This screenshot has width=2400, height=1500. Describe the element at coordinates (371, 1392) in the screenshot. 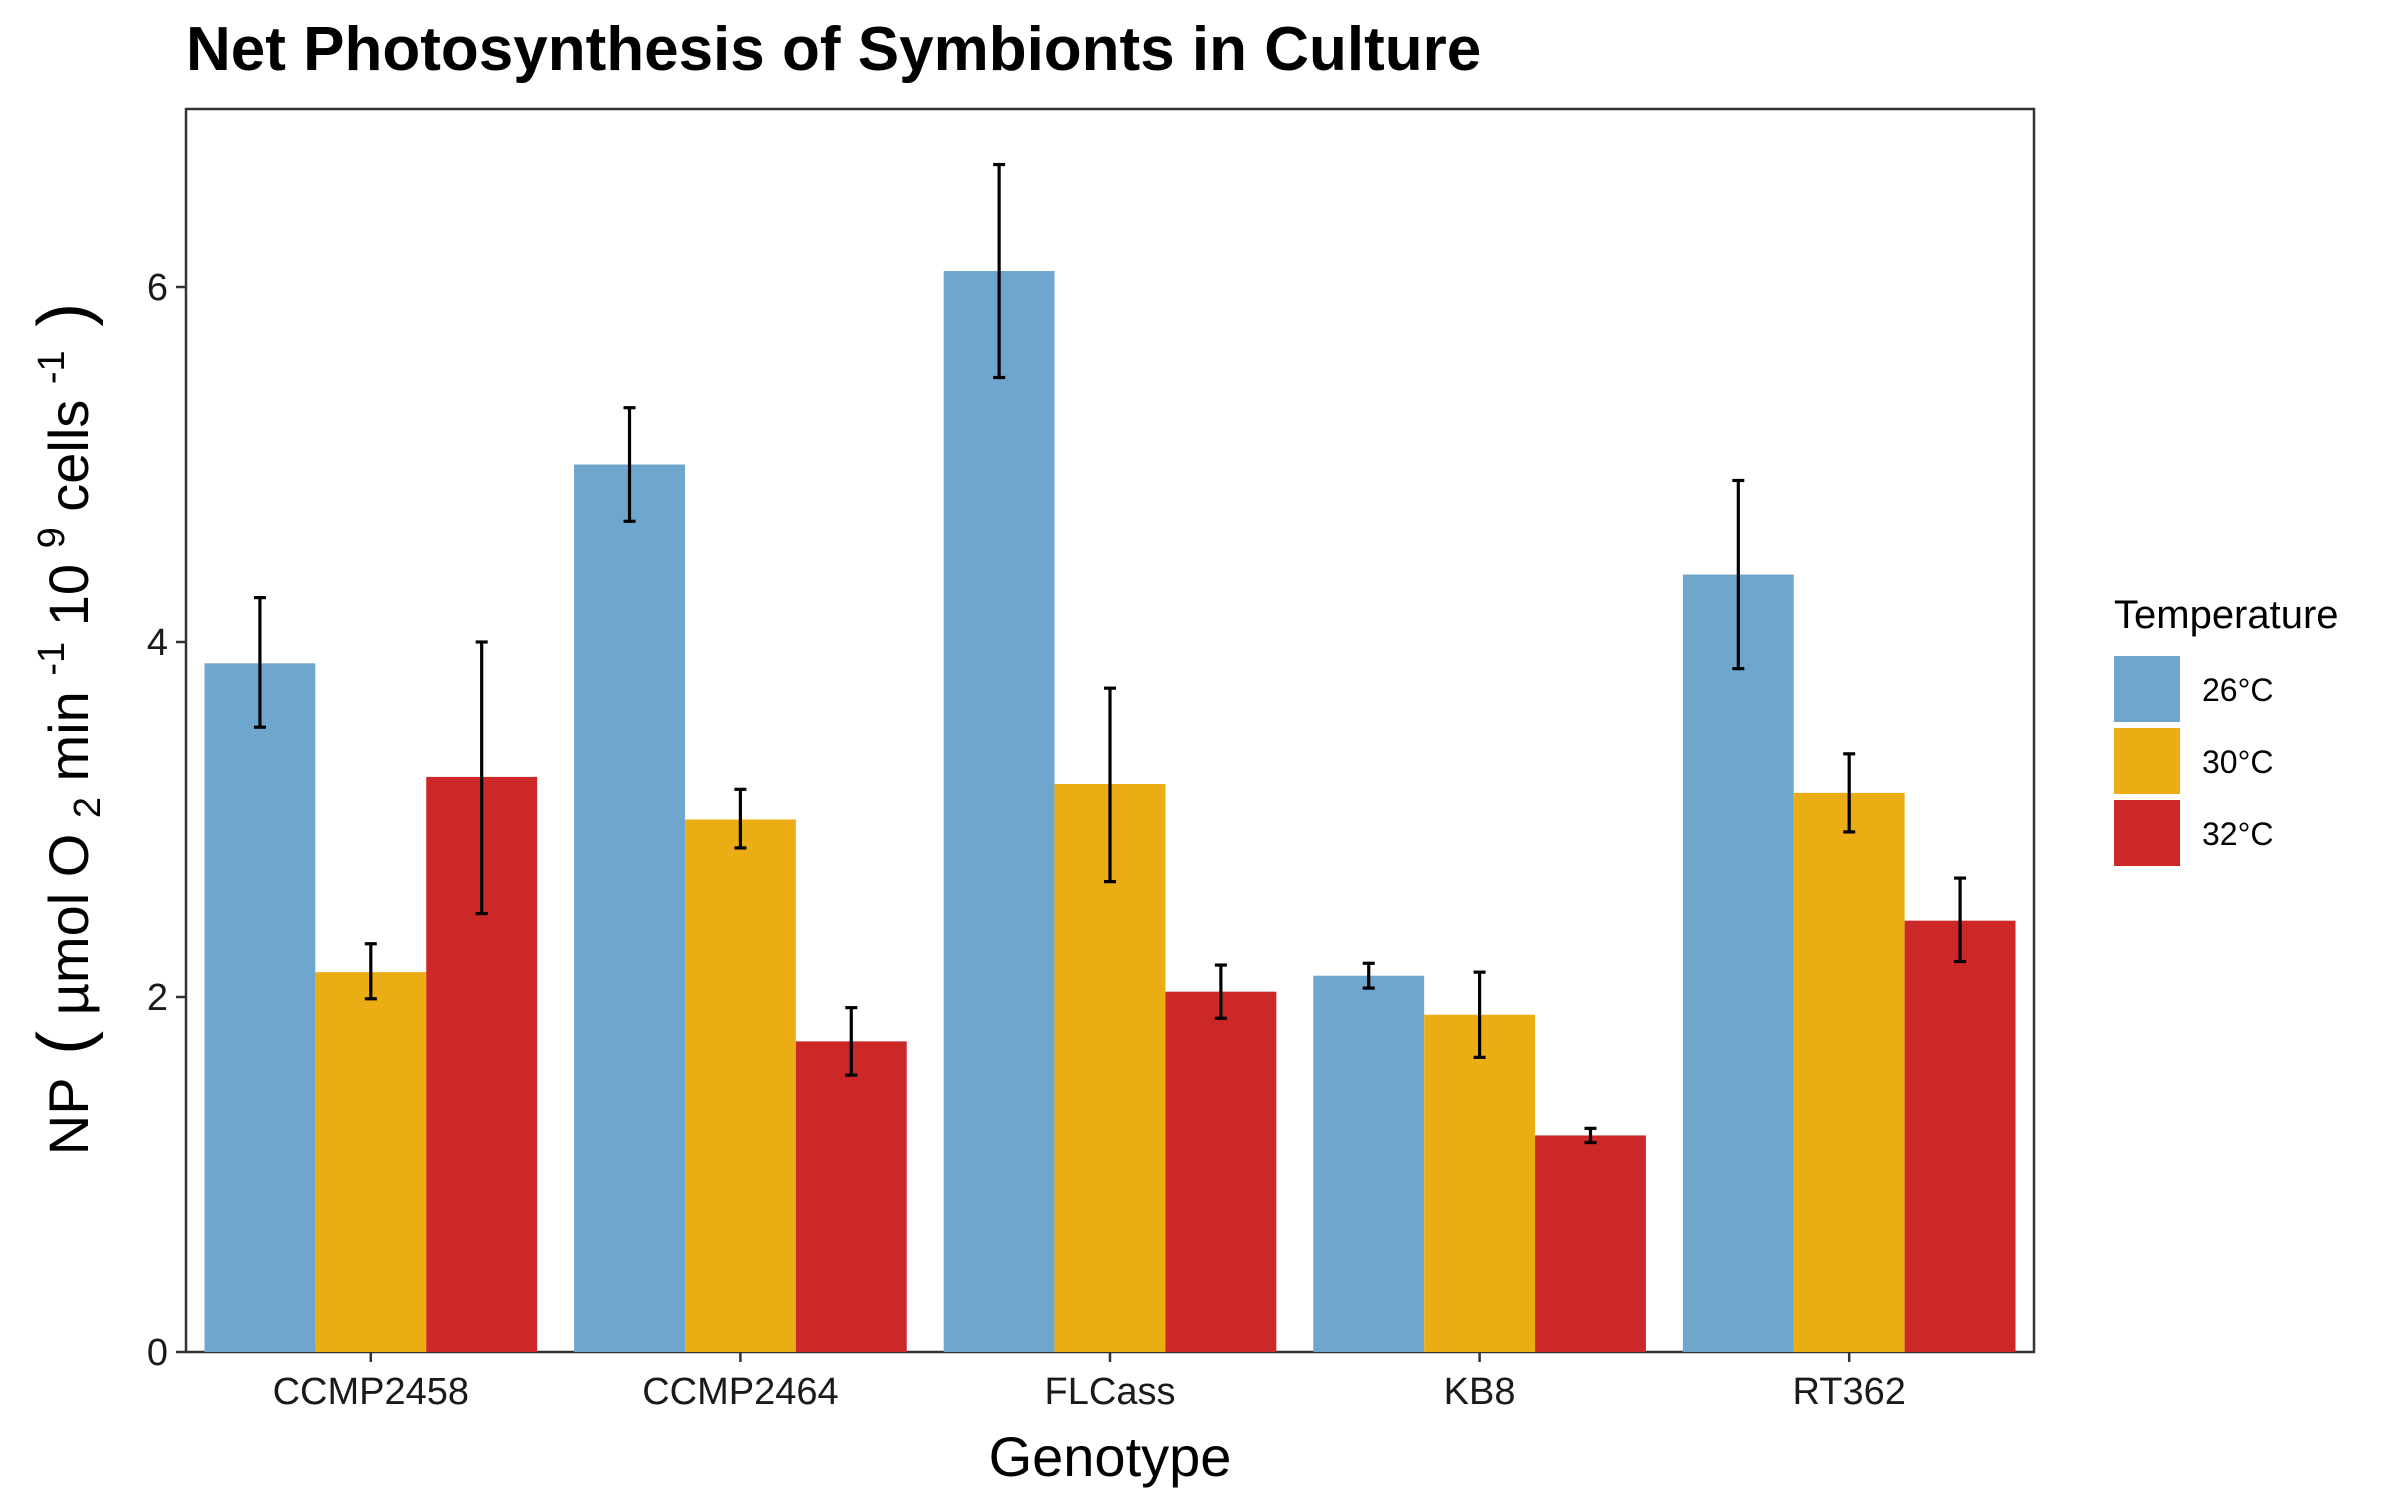

I see `x-tick-label-CCMP2458: CCMP2458` at that location.